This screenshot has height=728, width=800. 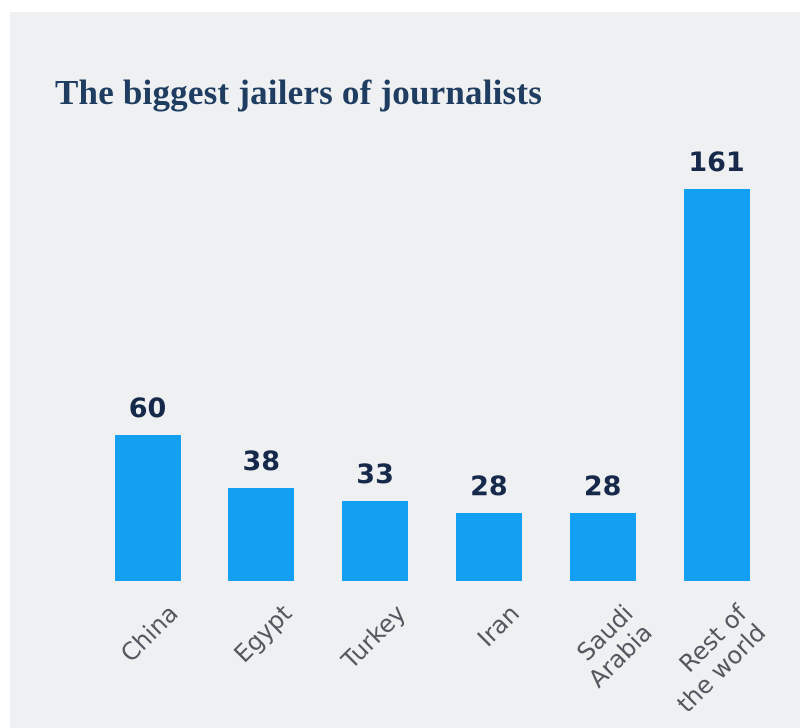 I want to click on value-label-rest-of-the-world: 161, so click(x=716, y=162).